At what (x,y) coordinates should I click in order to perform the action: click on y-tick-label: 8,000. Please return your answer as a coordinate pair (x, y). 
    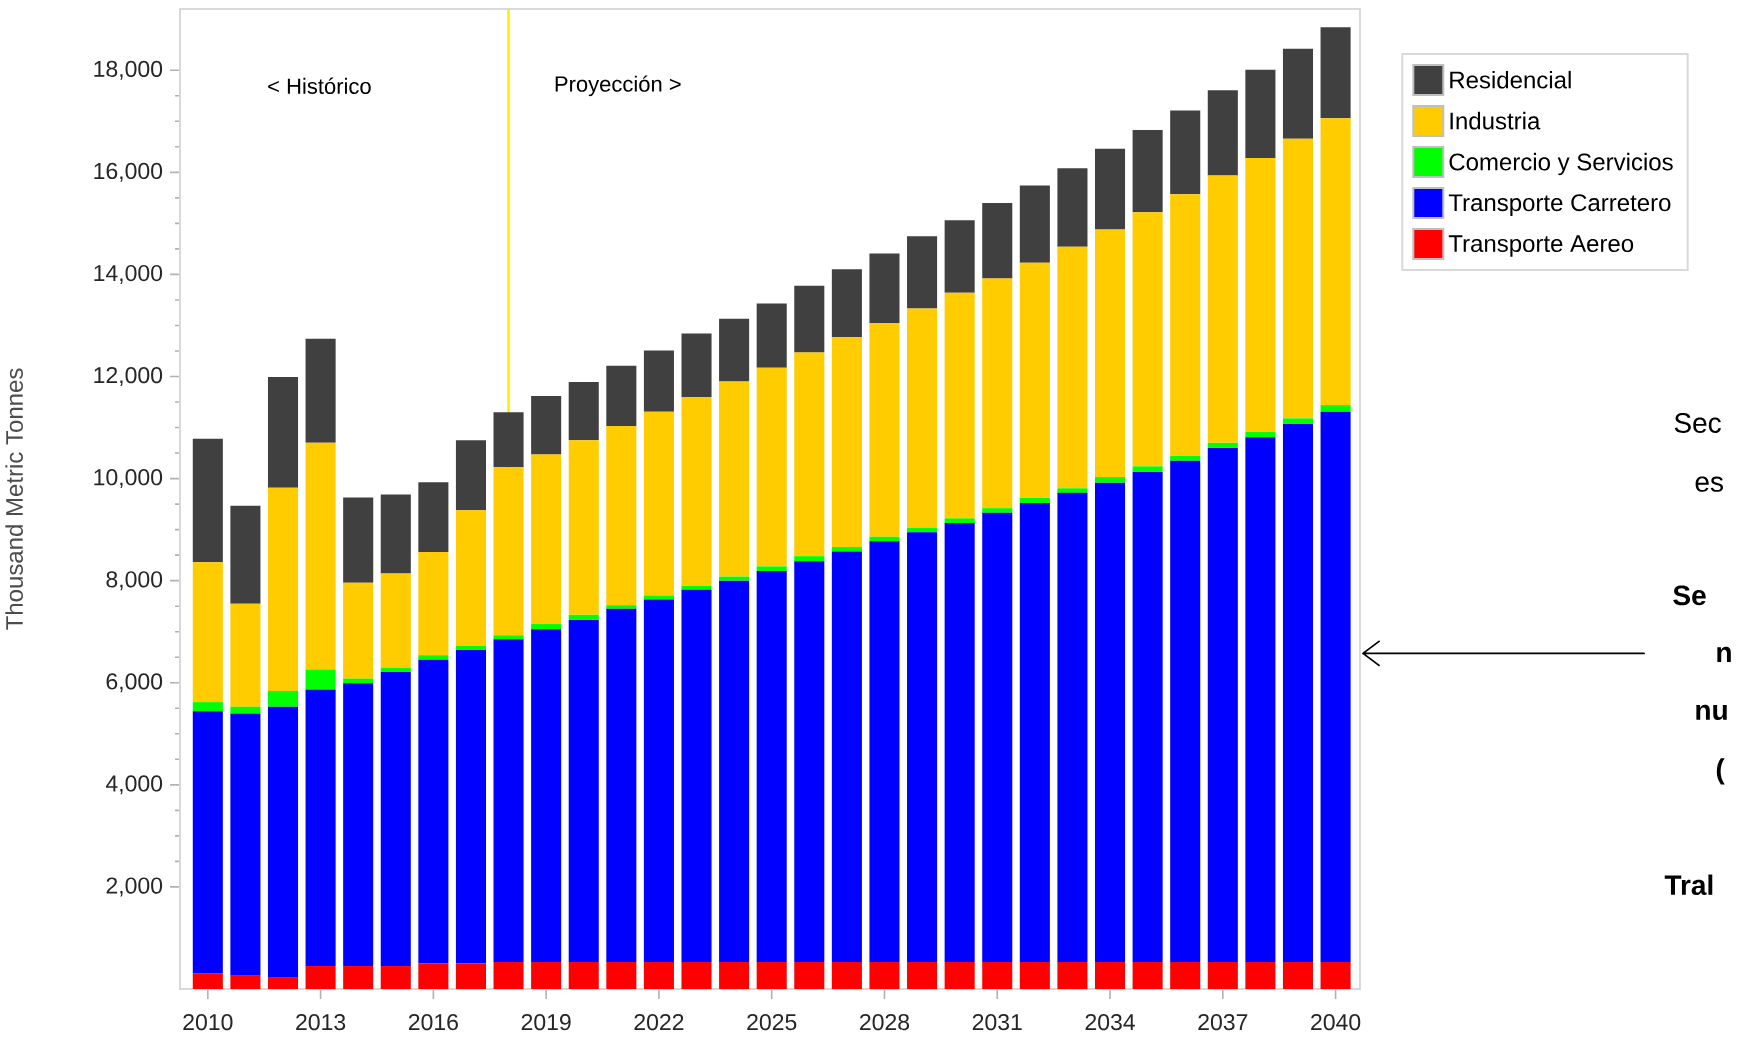
    Looking at the image, I should click on (134, 581).